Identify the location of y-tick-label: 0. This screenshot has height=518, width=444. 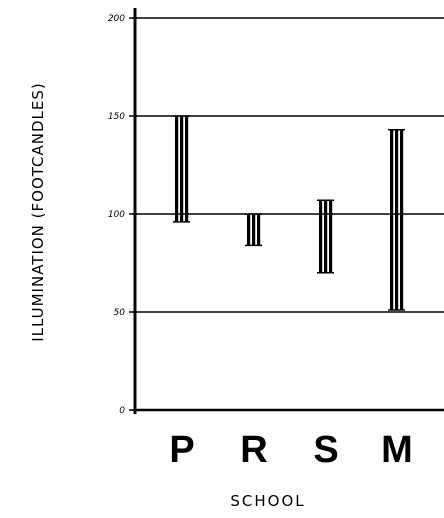
(122, 411).